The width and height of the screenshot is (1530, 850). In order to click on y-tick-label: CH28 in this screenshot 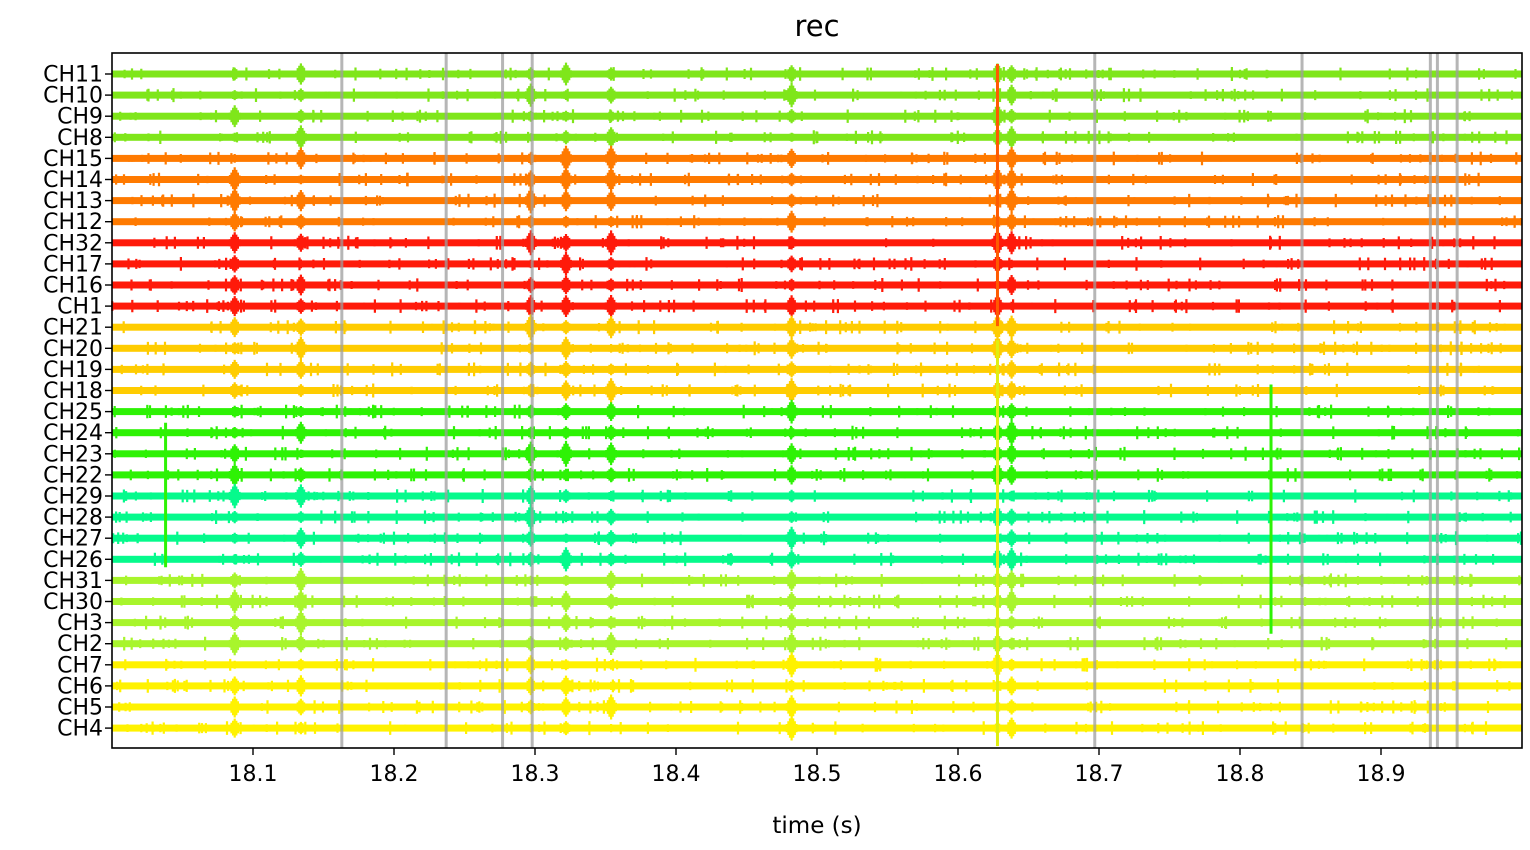, I will do `click(73, 518)`.